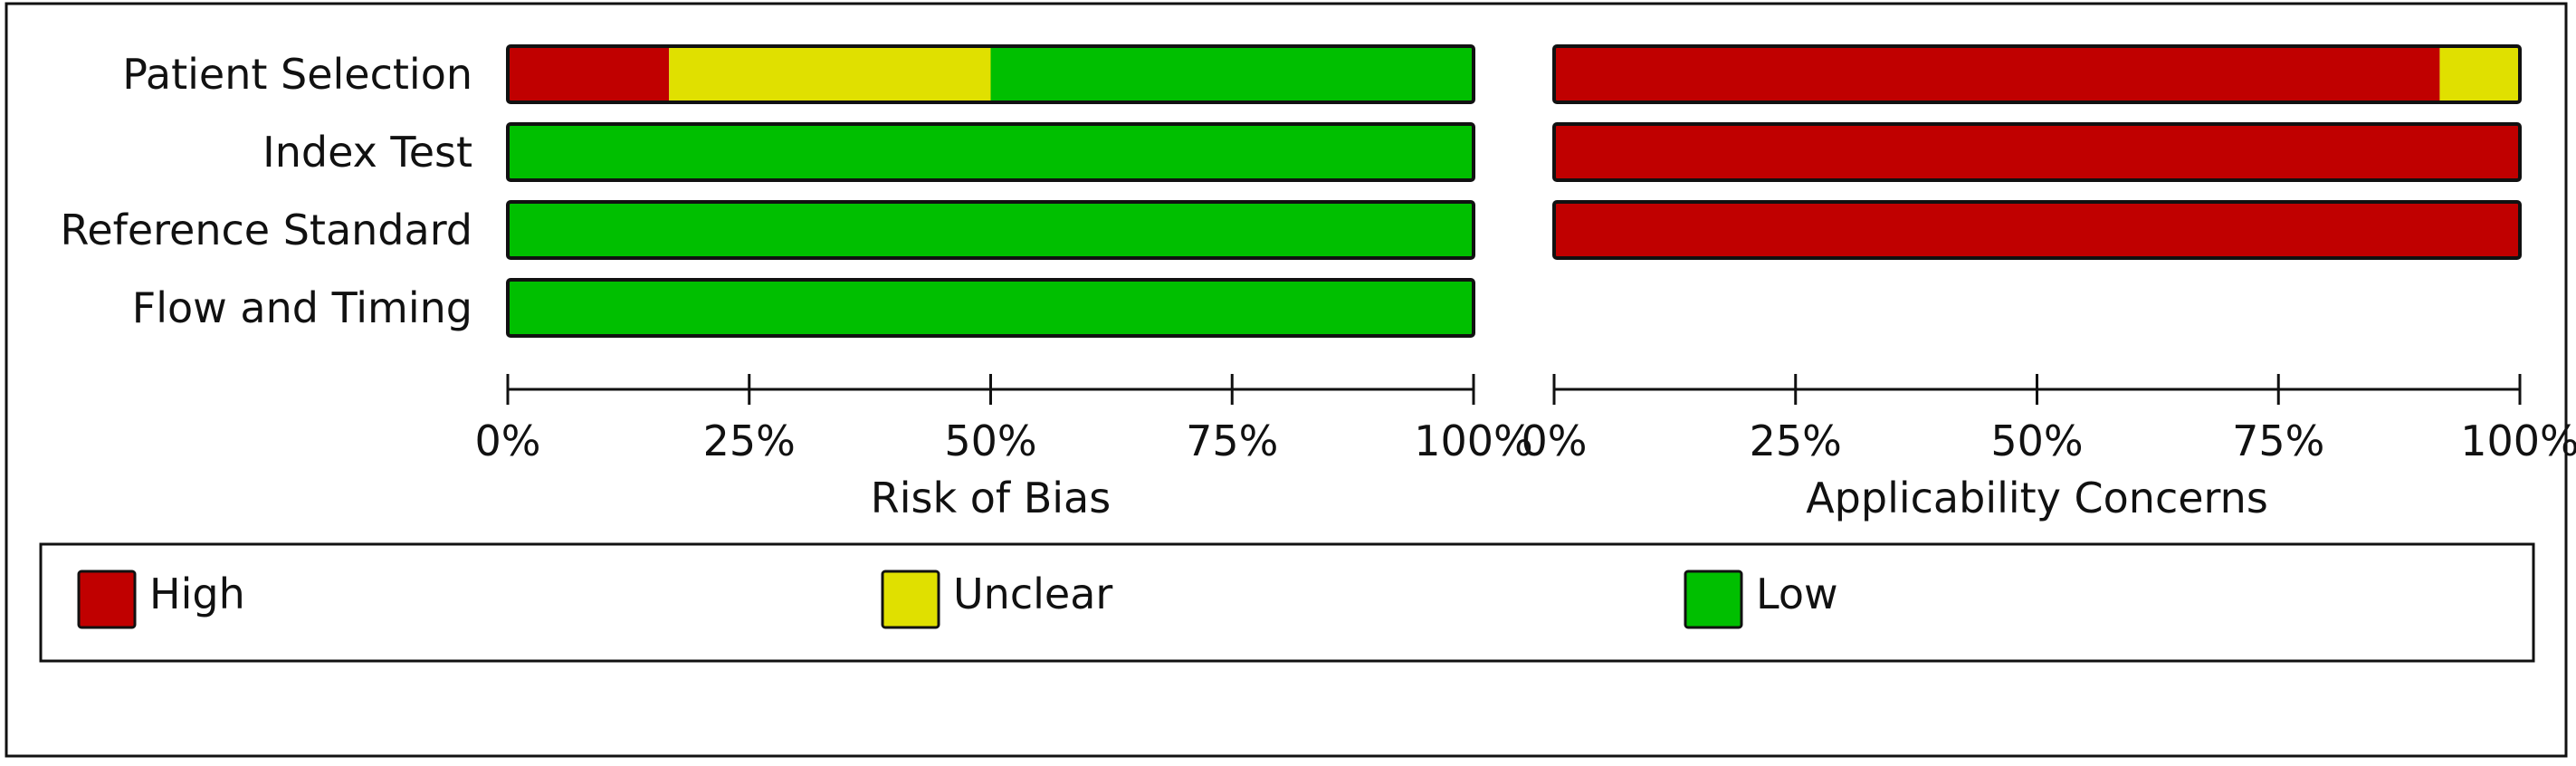  Describe the element at coordinates (302, 308) in the screenshot. I see `row-label: Flow and Timing` at that location.